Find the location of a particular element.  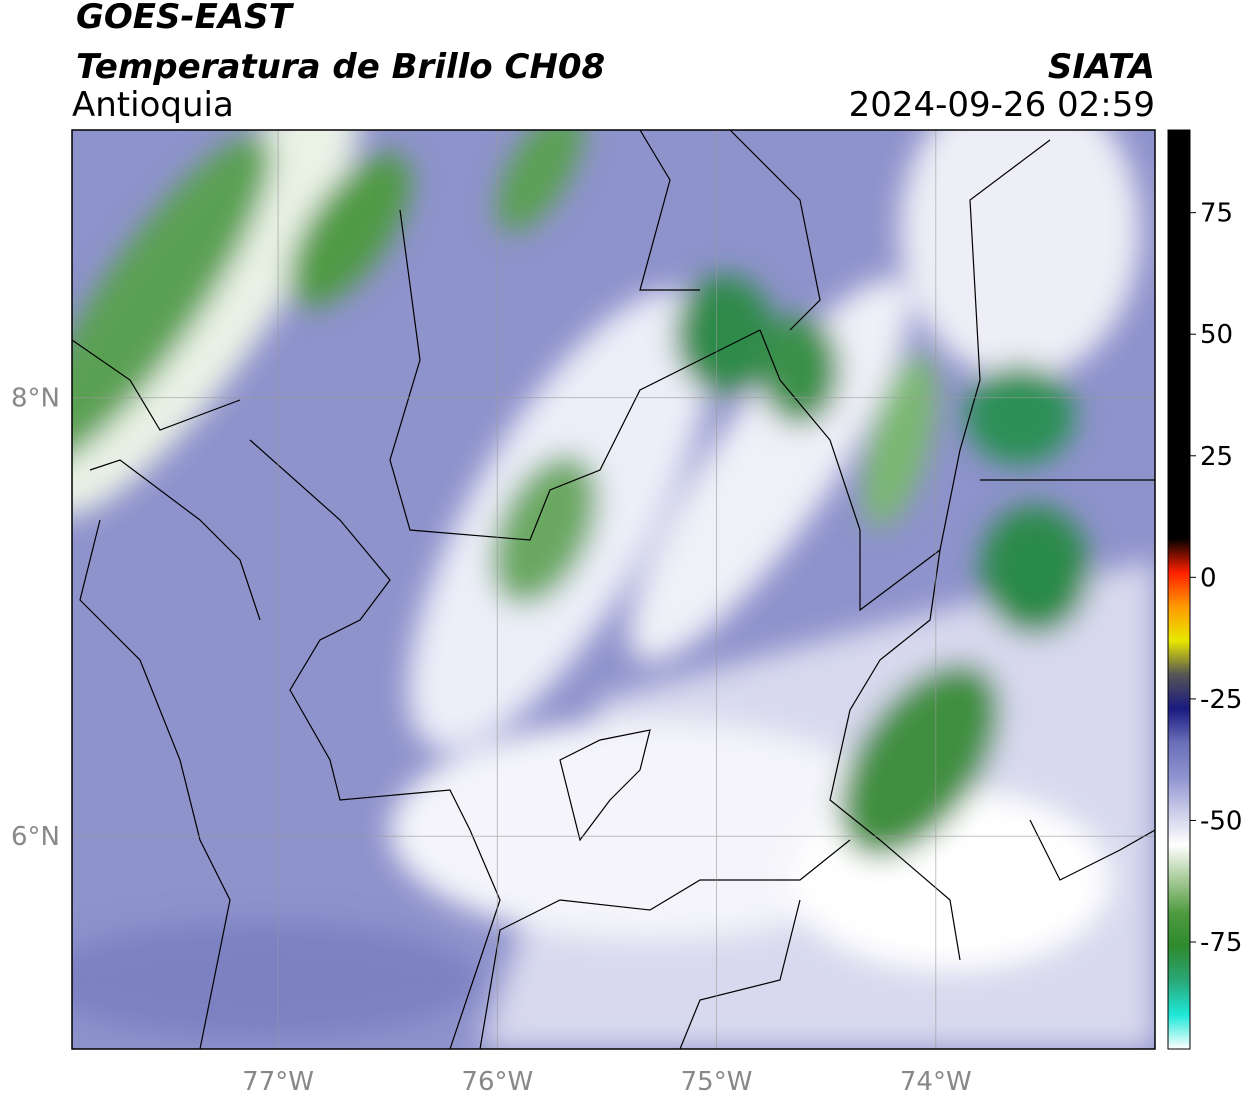

source: SIATA is located at coordinates (1101, 67).